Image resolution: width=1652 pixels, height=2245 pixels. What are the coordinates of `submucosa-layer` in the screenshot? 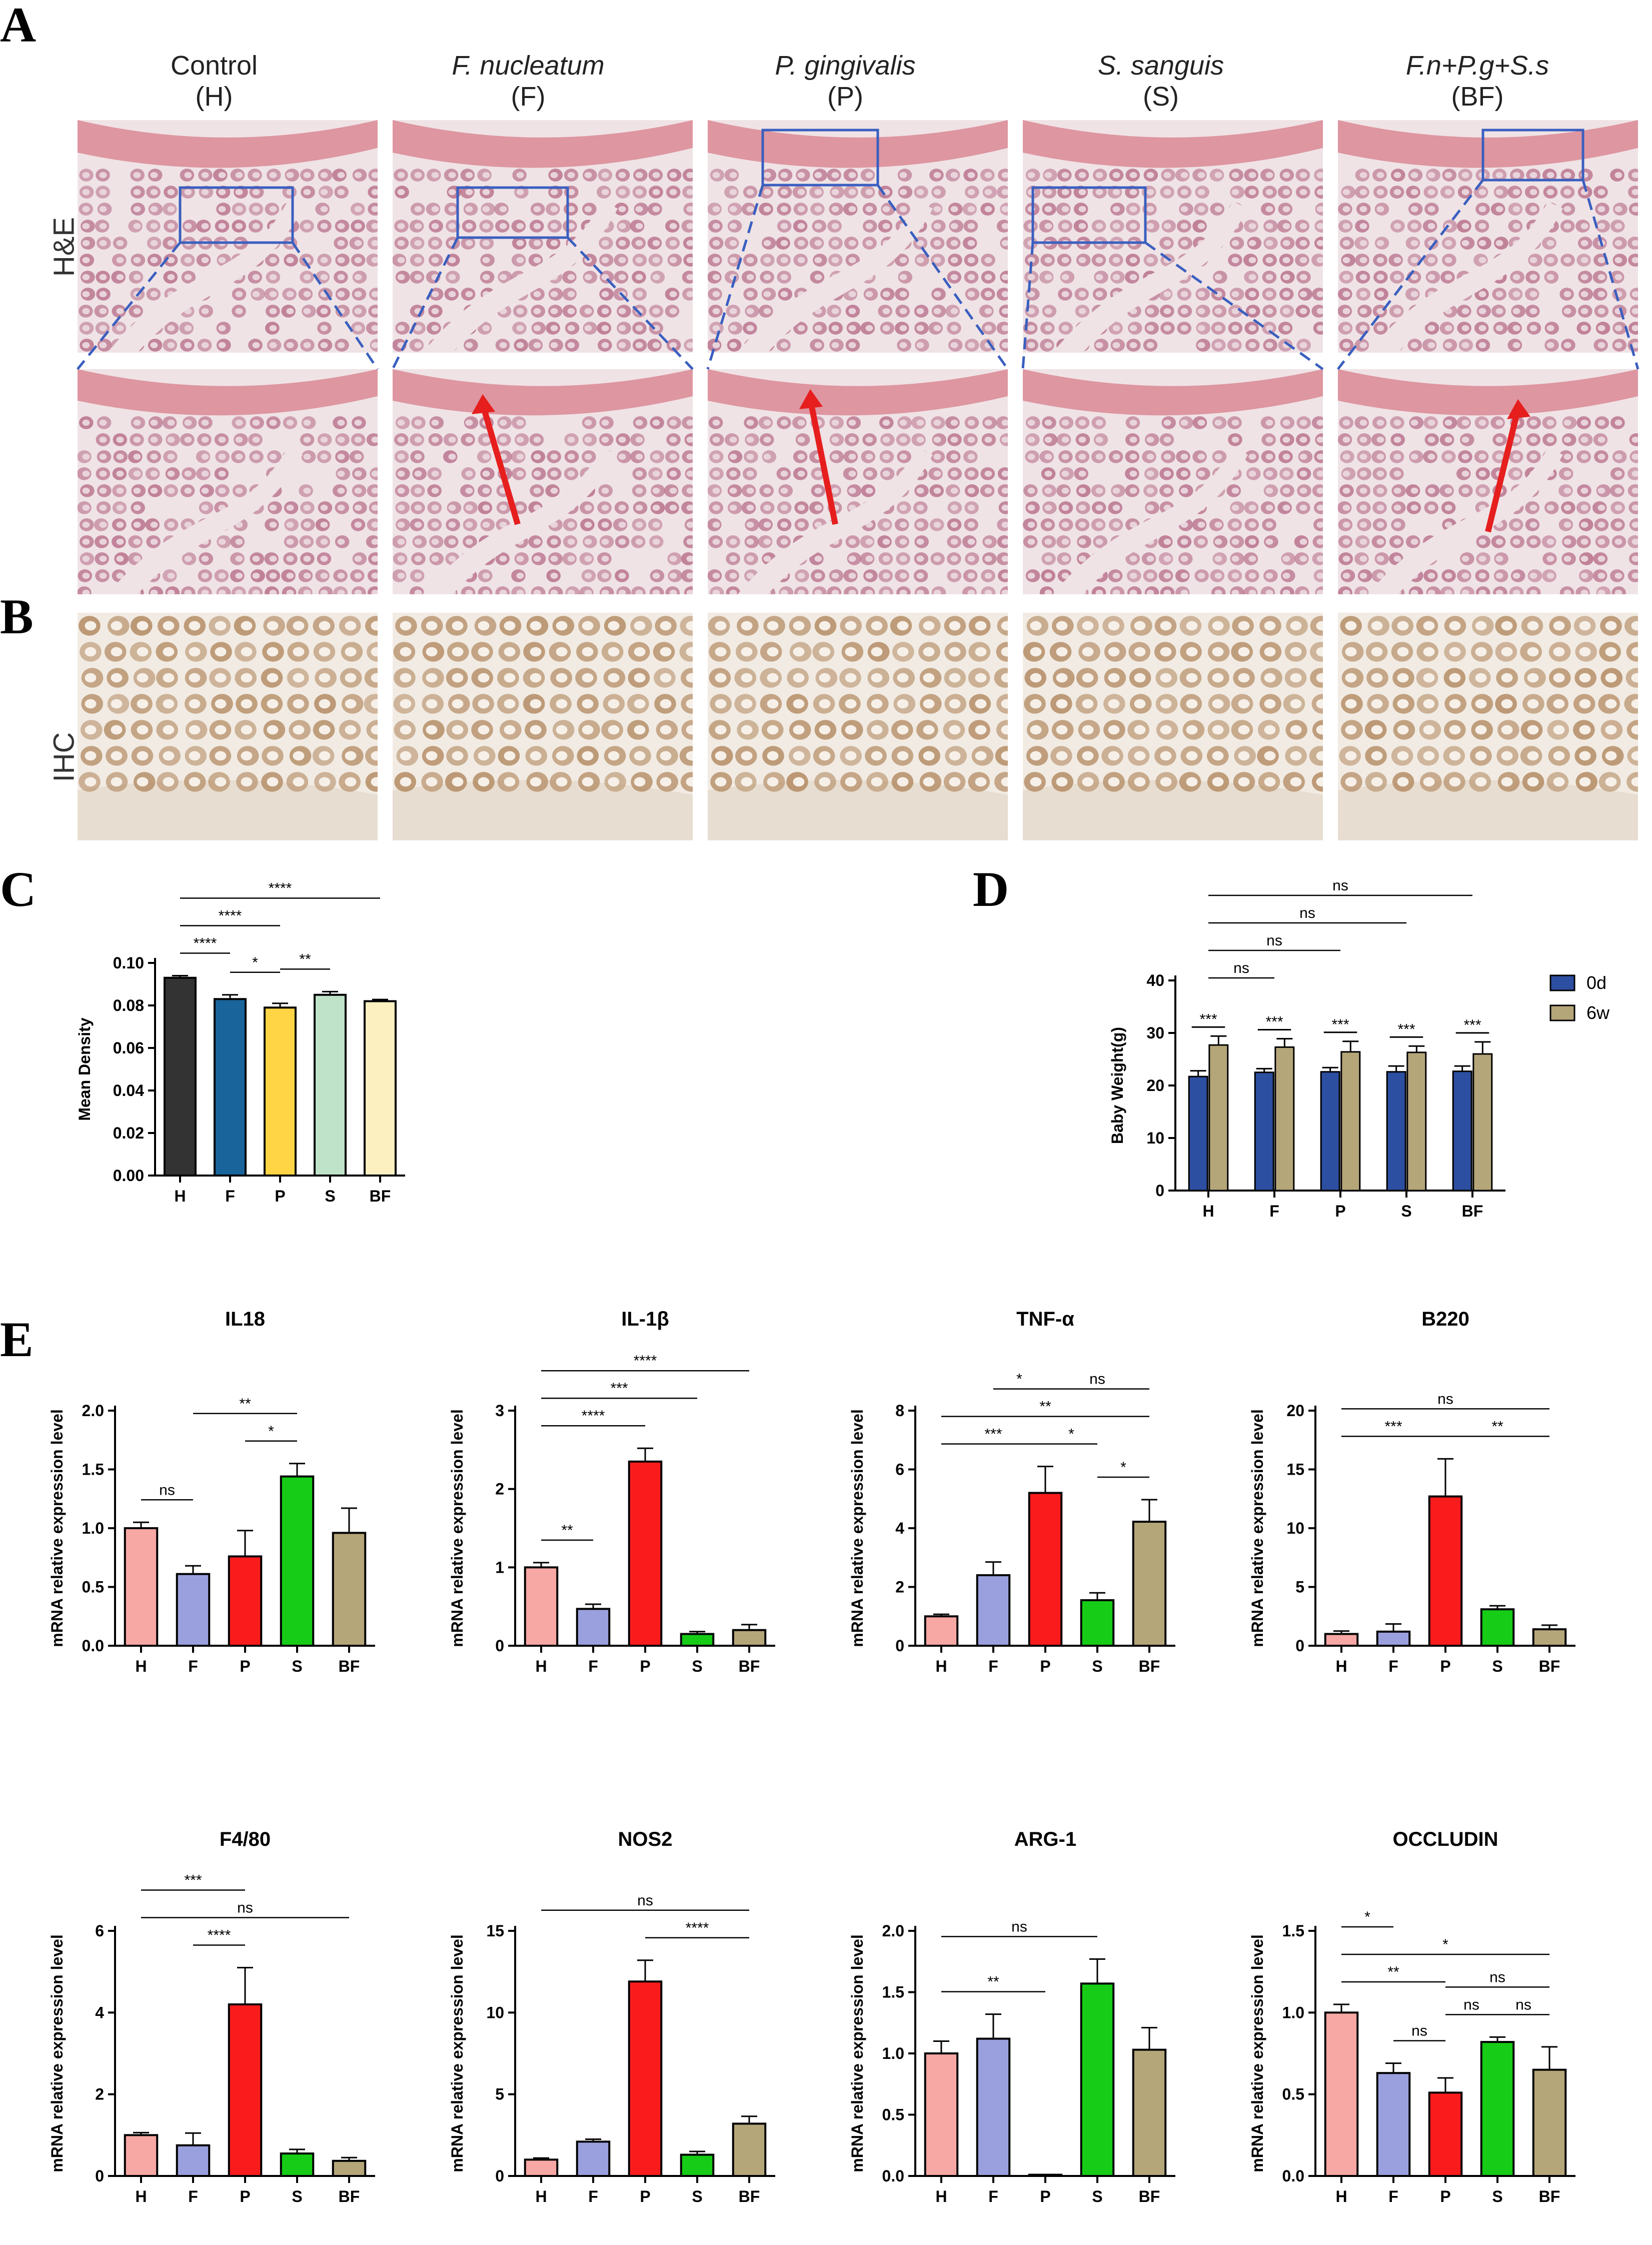 It's located at (543, 810).